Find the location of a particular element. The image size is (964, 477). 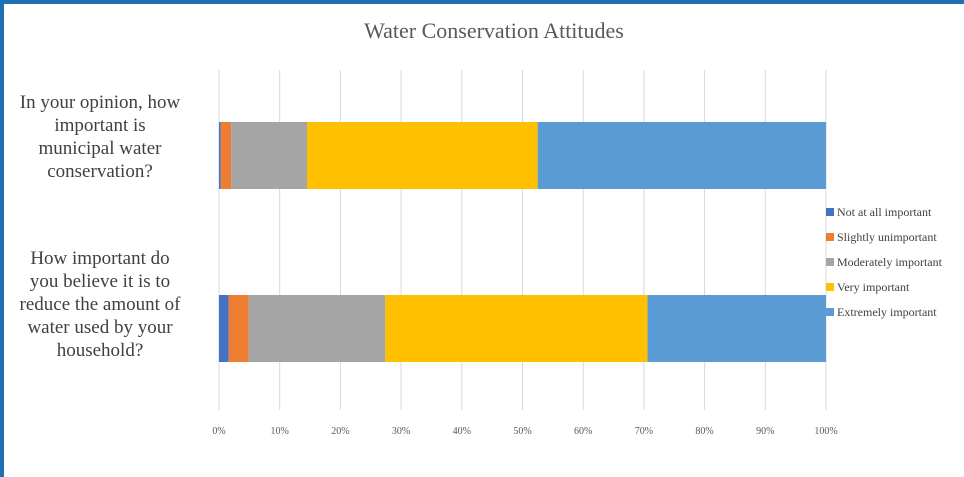

x-tick-label: 60% is located at coordinates (583, 431).